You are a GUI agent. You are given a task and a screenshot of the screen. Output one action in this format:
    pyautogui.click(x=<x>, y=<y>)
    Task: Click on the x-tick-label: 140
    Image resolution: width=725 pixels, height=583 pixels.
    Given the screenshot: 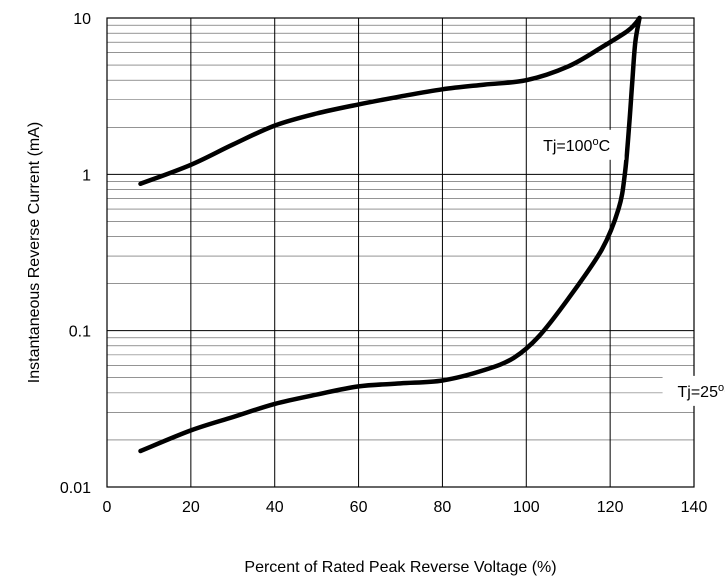 What is the action you would take?
    pyautogui.click(x=694, y=507)
    